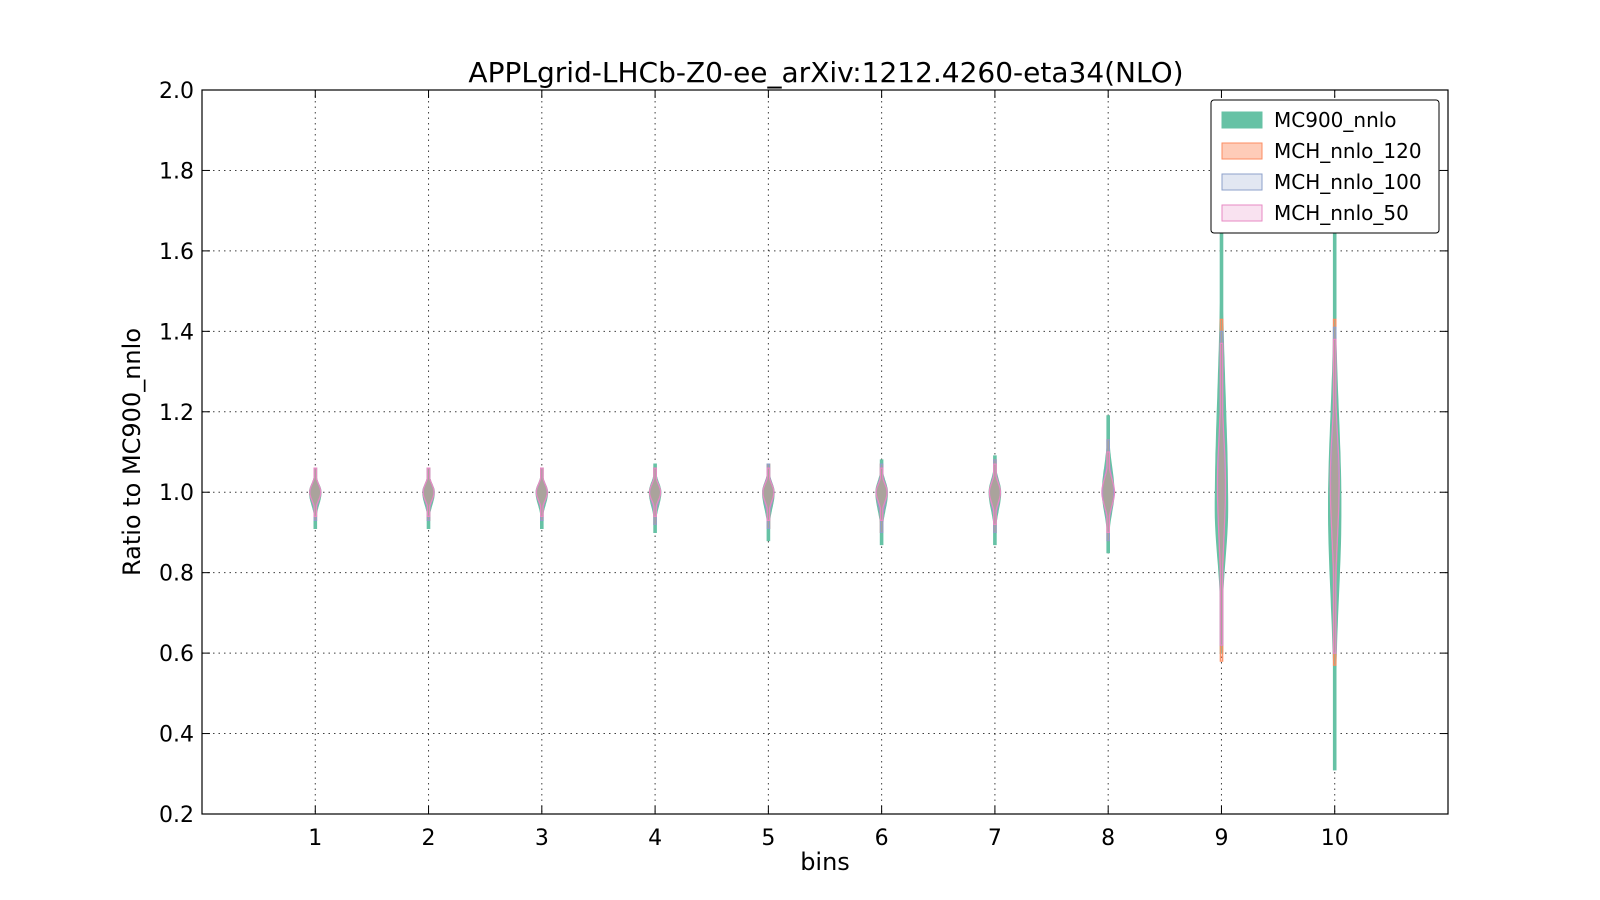 The width and height of the screenshot is (1600, 900). Describe the element at coordinates (1221, 838) in the screenshot. I see `x-tick-label: 9` at that location.